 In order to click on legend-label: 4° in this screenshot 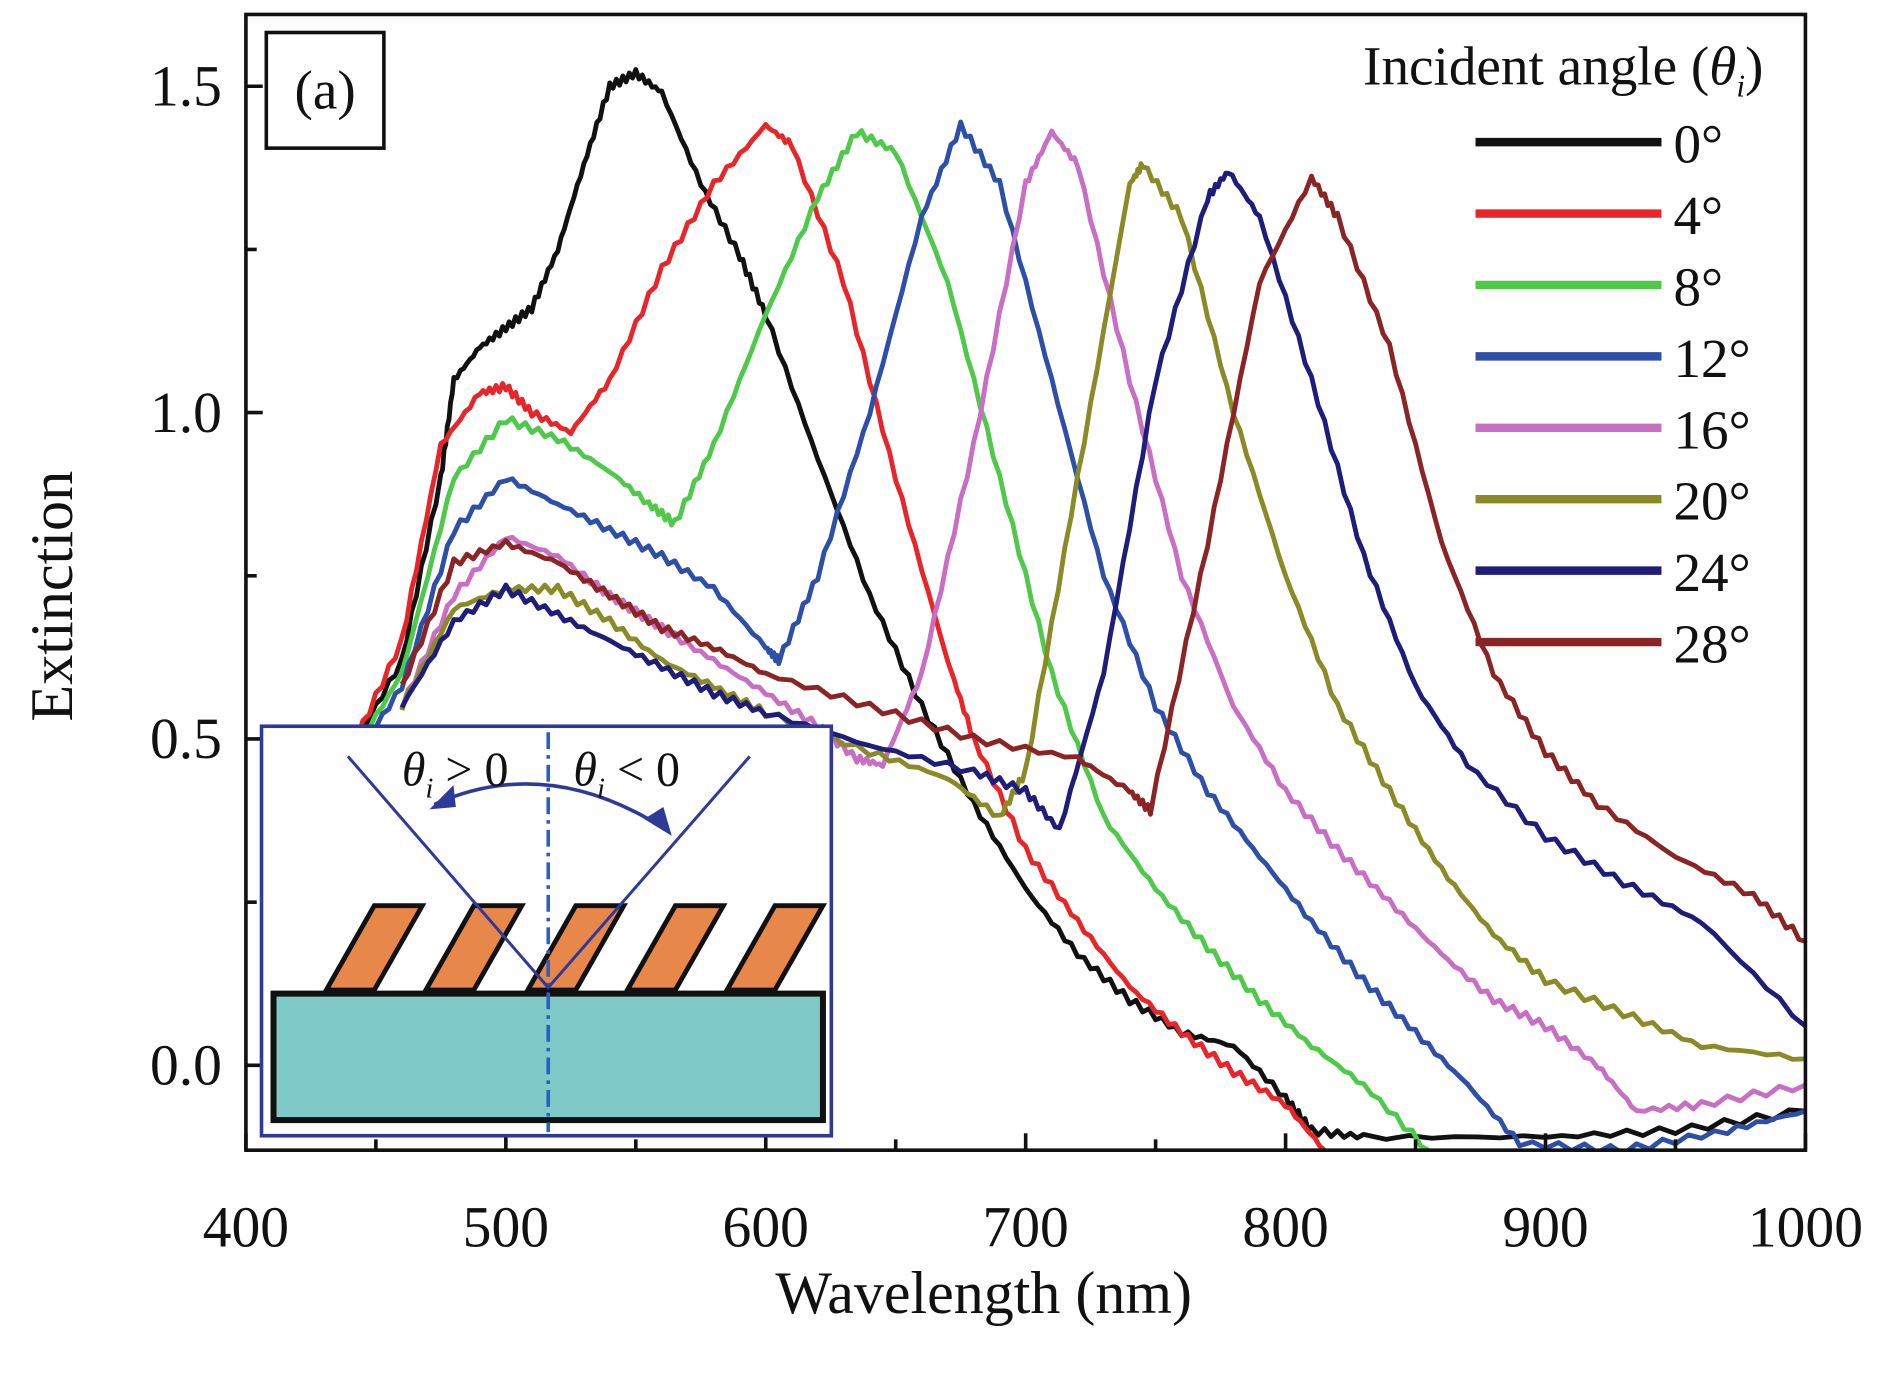, I will do `click(1698, 215)`.